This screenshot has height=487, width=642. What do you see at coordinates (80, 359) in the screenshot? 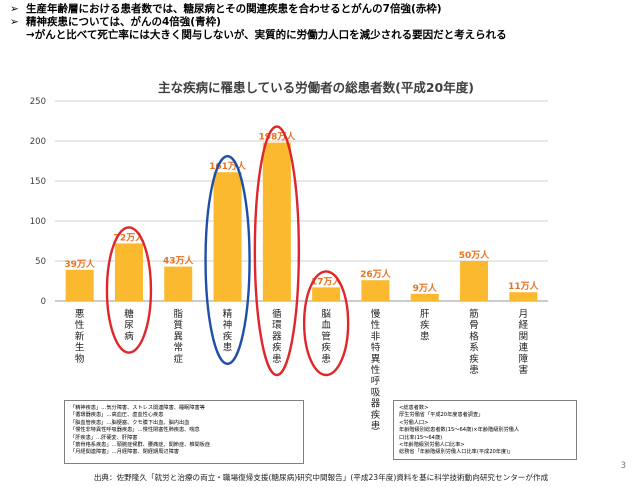
I see `x-category-label: 物` at bounding box center [80, 359].